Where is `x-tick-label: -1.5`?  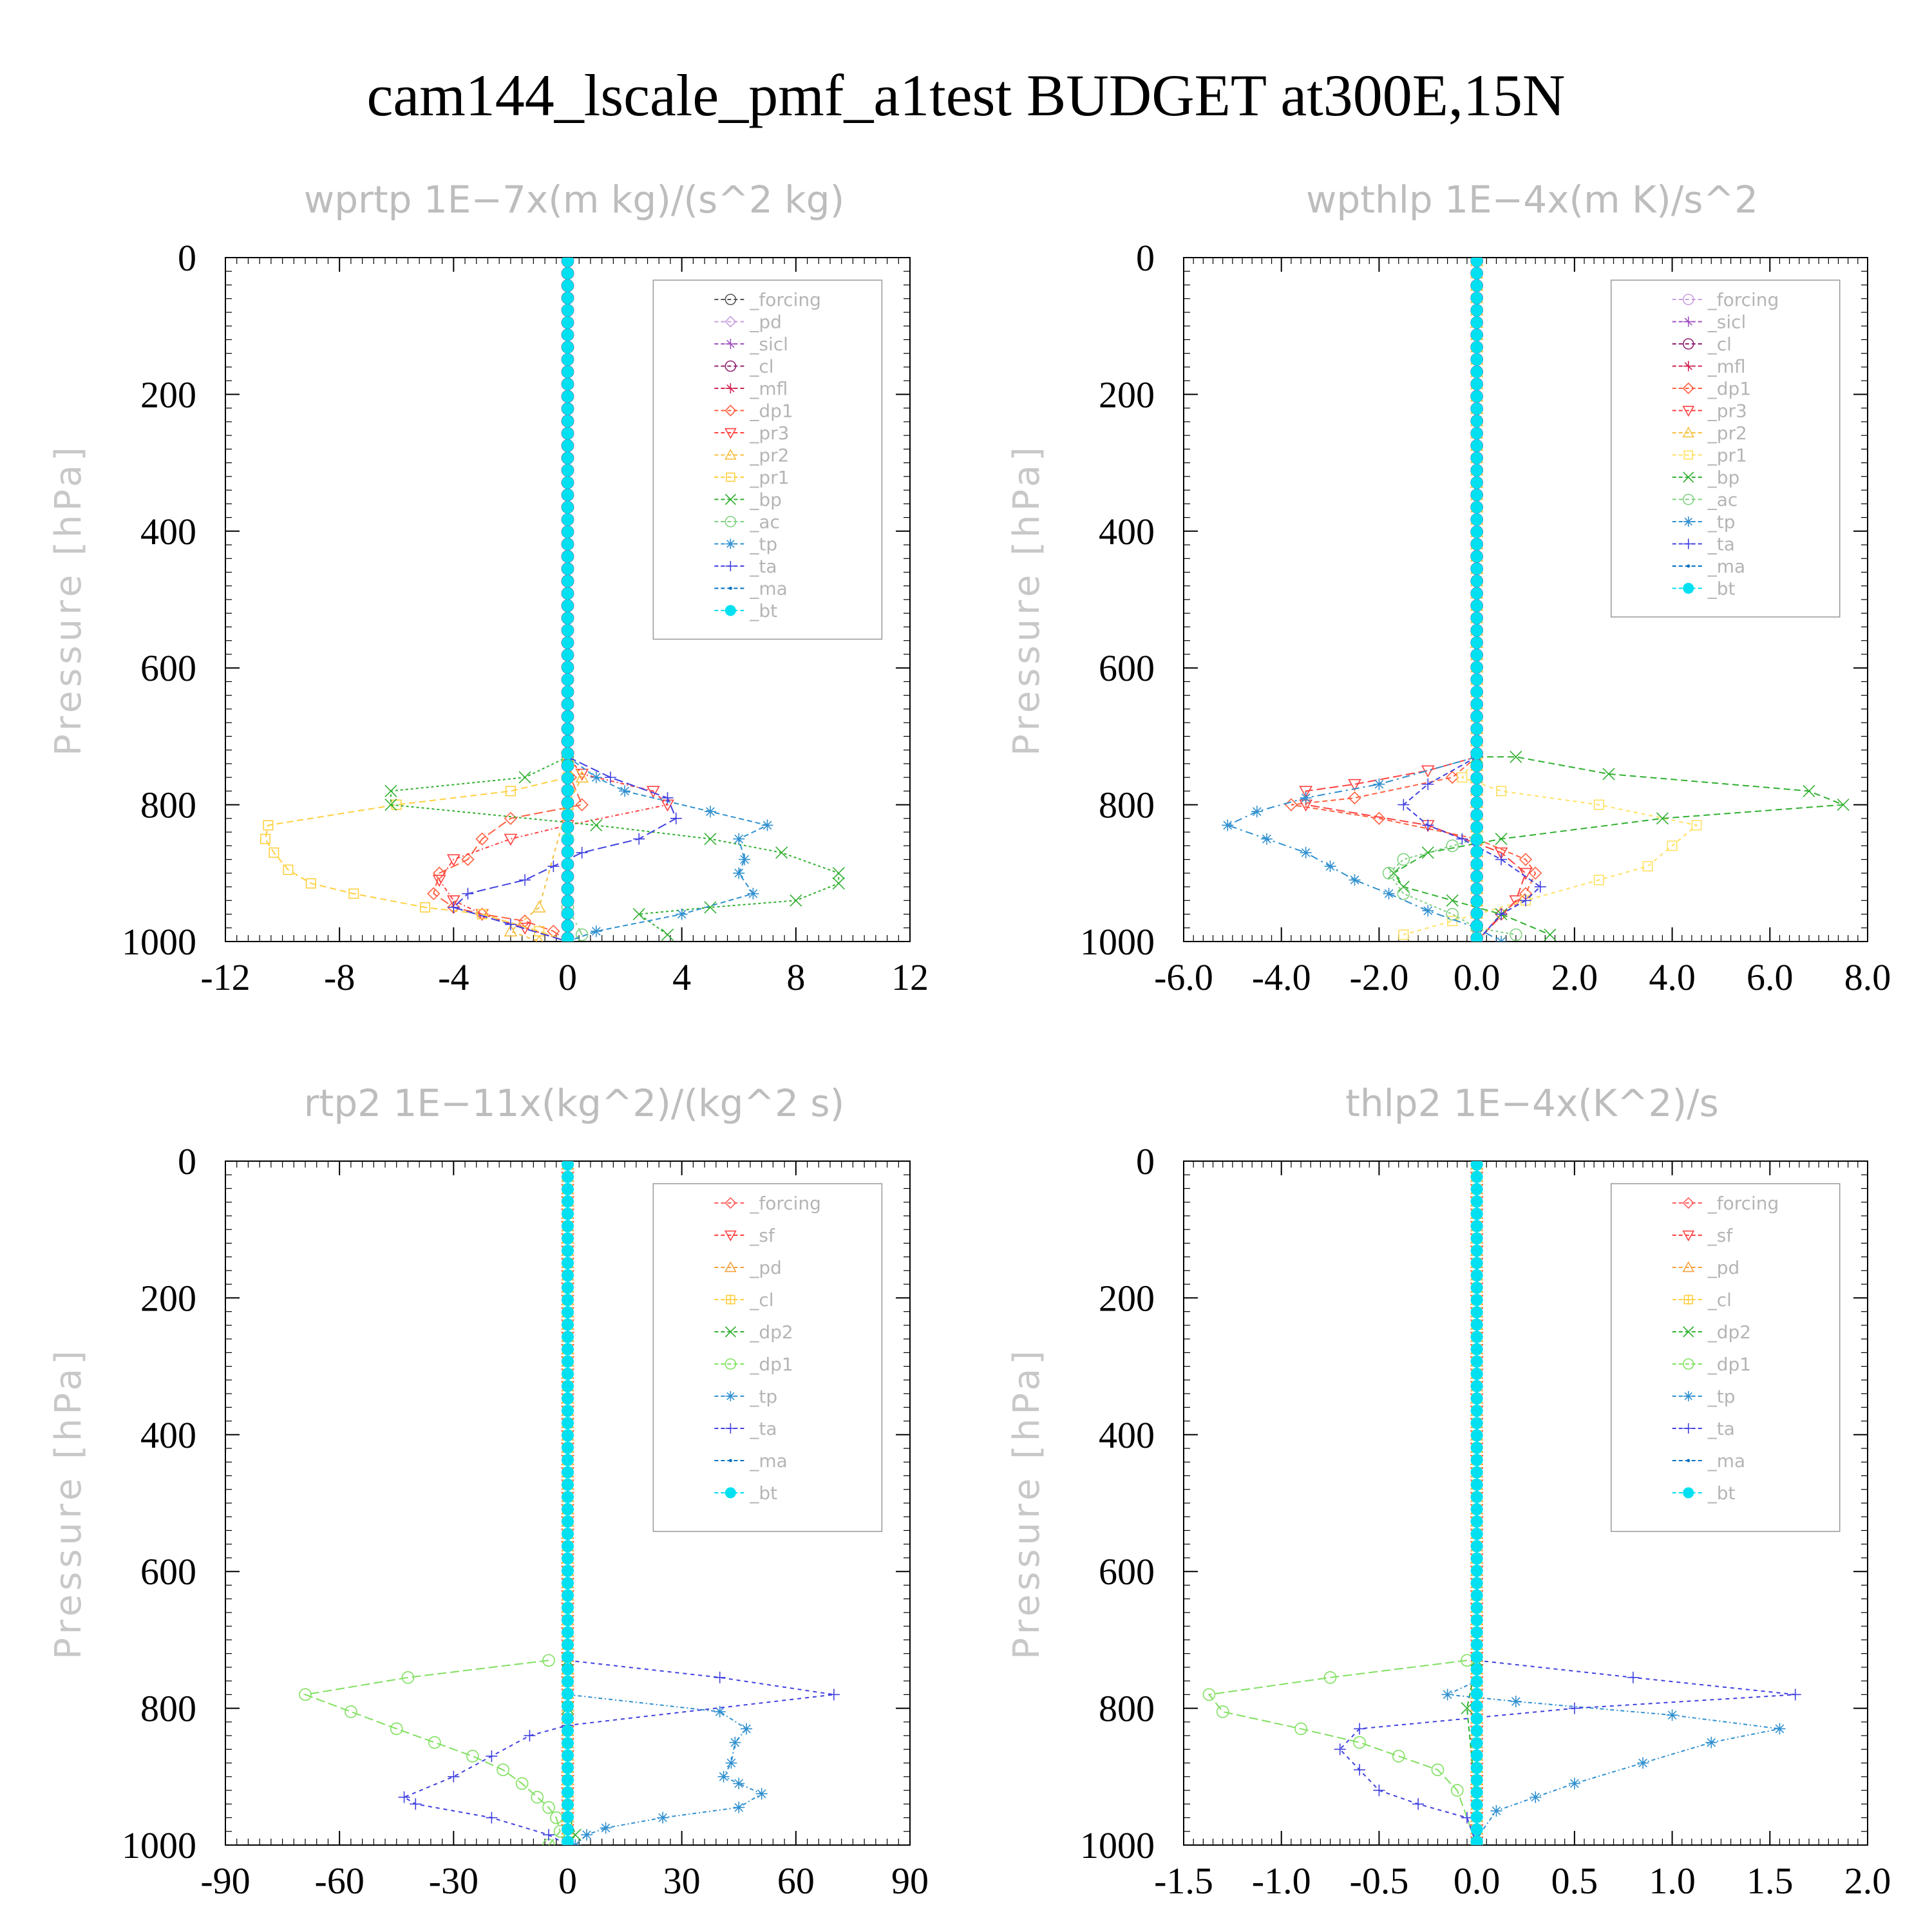 x-tick-label: -1.5 is located at coordinates (1183, 1881).